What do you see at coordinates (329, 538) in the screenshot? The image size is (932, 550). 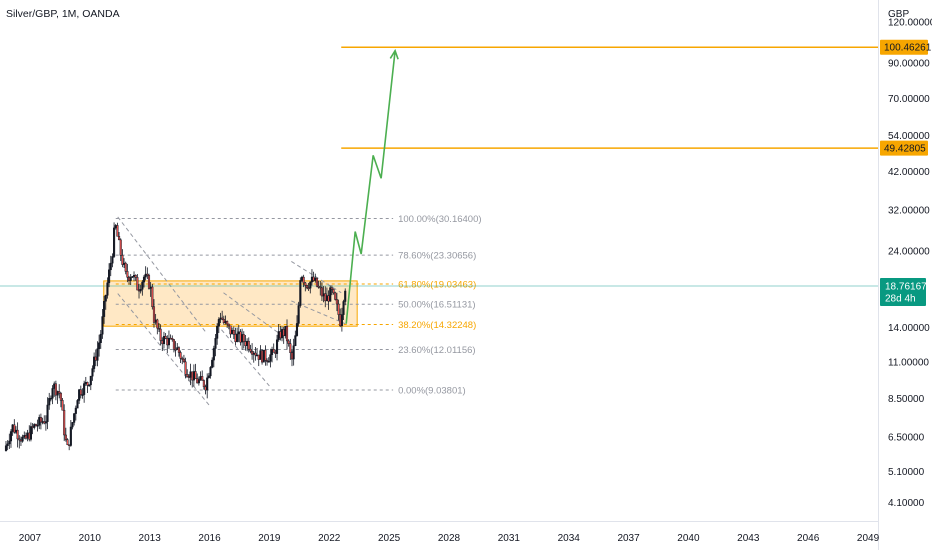 I see `time-tick-label: 2022` at bounding box center [329, 538].